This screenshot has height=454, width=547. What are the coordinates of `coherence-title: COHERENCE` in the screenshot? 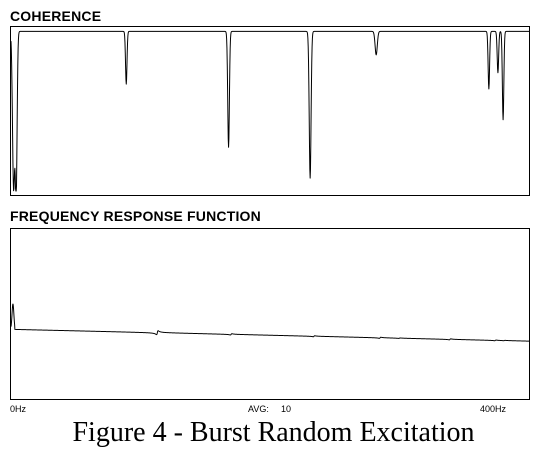 It's located at (56, 16).